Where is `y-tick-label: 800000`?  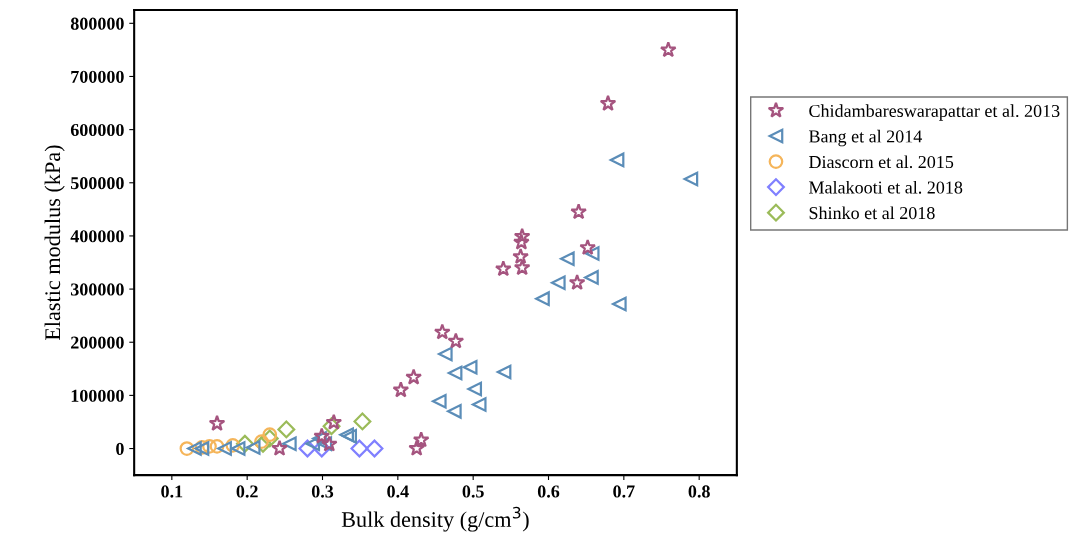
y-tick-label: 800000 is located at coordinates (97, 23).